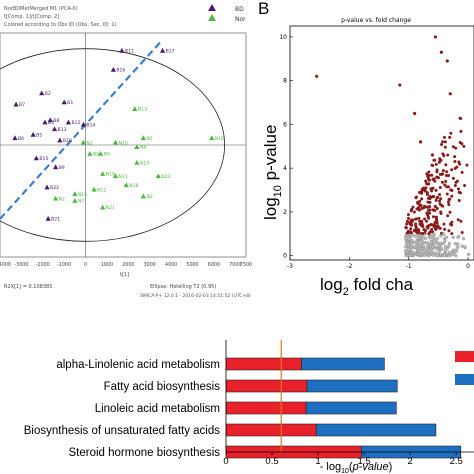 The image size is (474, 474). Describe the element at coordinates (56, 198) in the screenshot. I see `pca-point-N2` at that location.